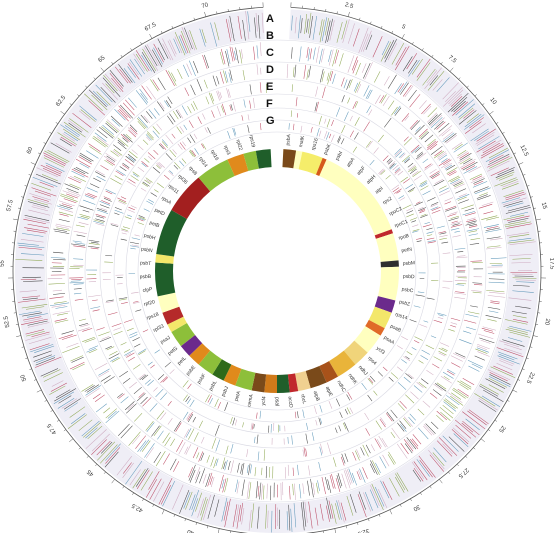  What do you see at coordinates (238, 145) in the screenshot?
I see `gene-label: rpl22` at bounding box center [238, 145].